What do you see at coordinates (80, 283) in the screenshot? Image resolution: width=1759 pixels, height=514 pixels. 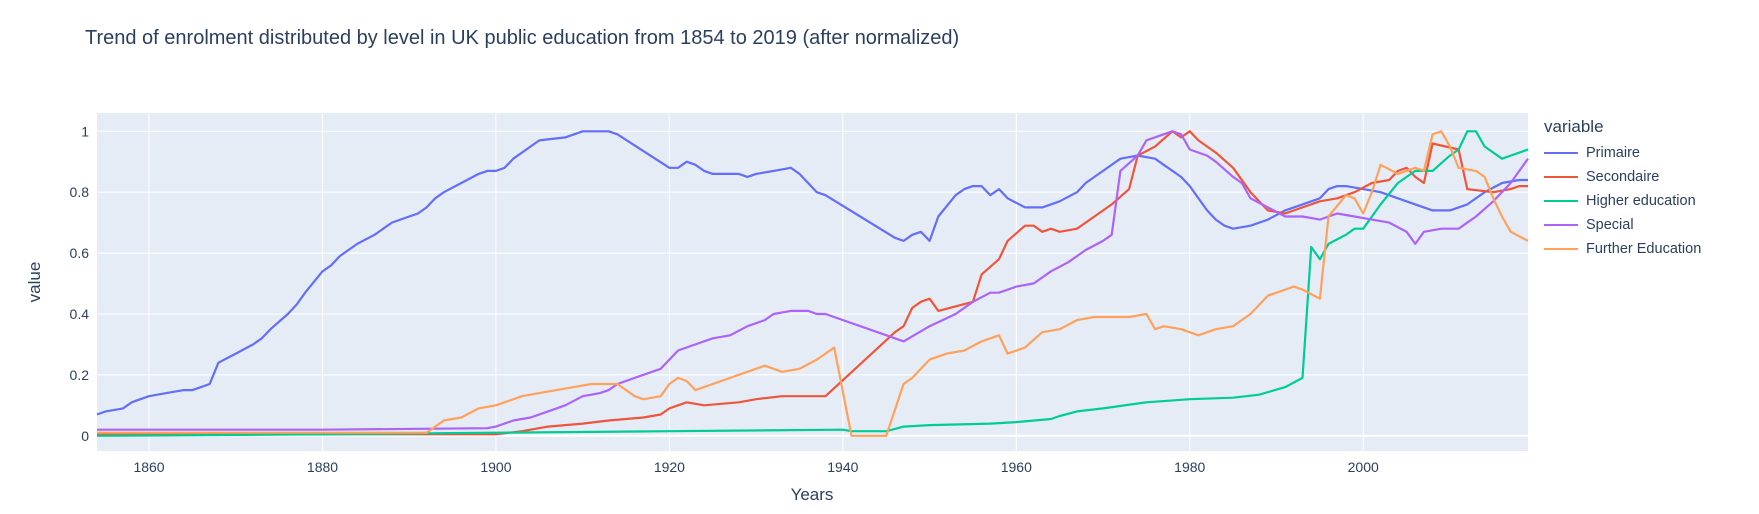 I see `y-axis-ticks: 0 0.2 0.4 0.6 0.8 1` at bounding box center [80, 283].